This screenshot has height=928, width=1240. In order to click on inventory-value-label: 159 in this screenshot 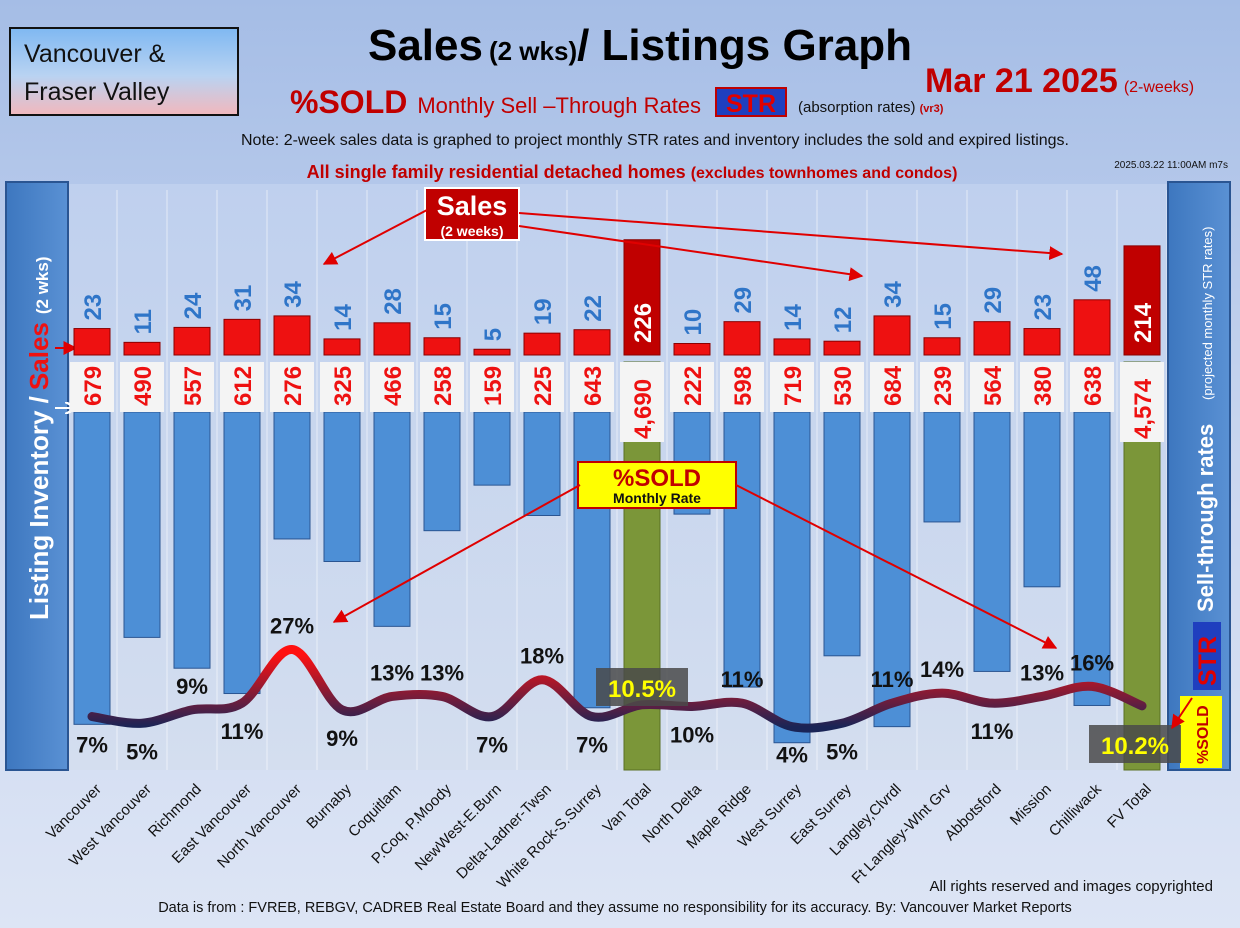, I will do `click(493, 386)`.